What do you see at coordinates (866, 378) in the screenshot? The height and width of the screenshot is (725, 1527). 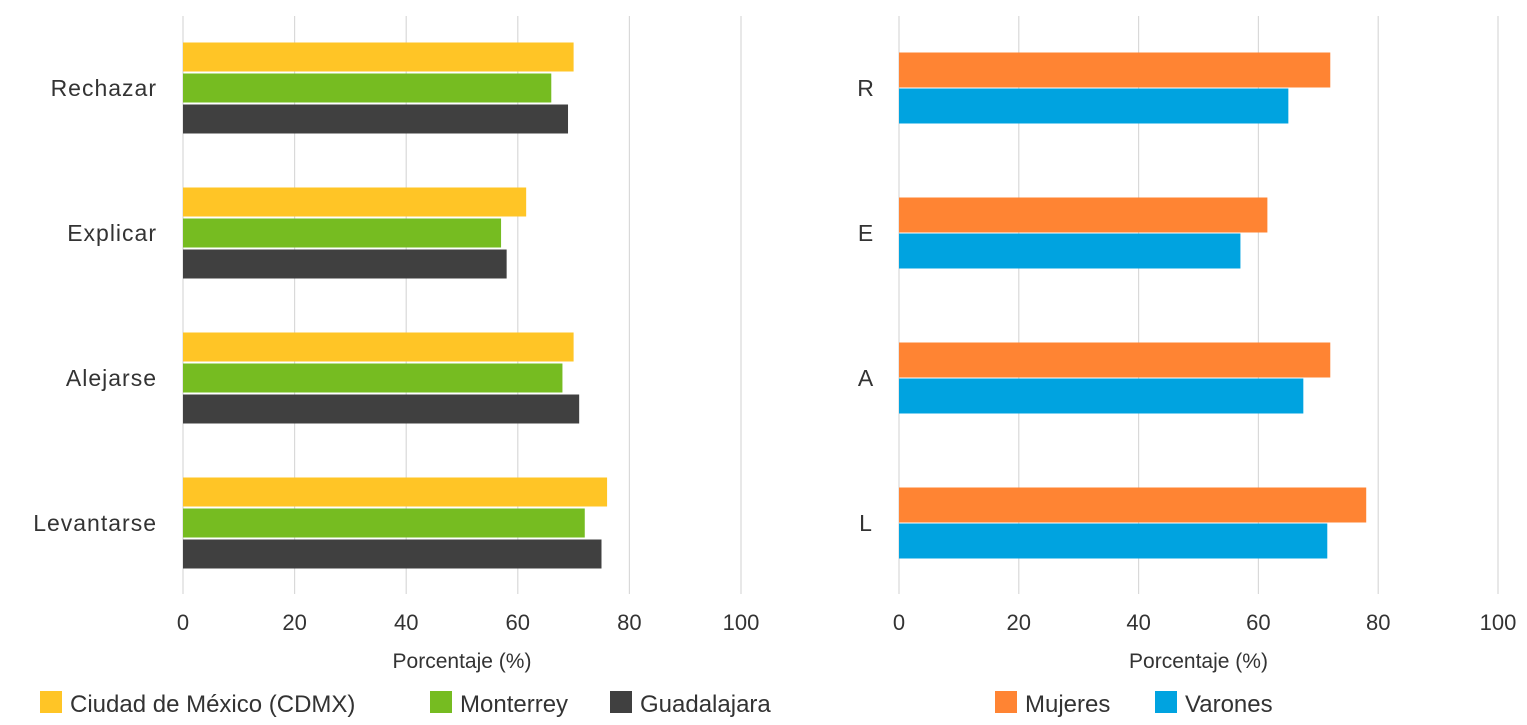 I see `category-label: A` at bounding box center [866, 378].